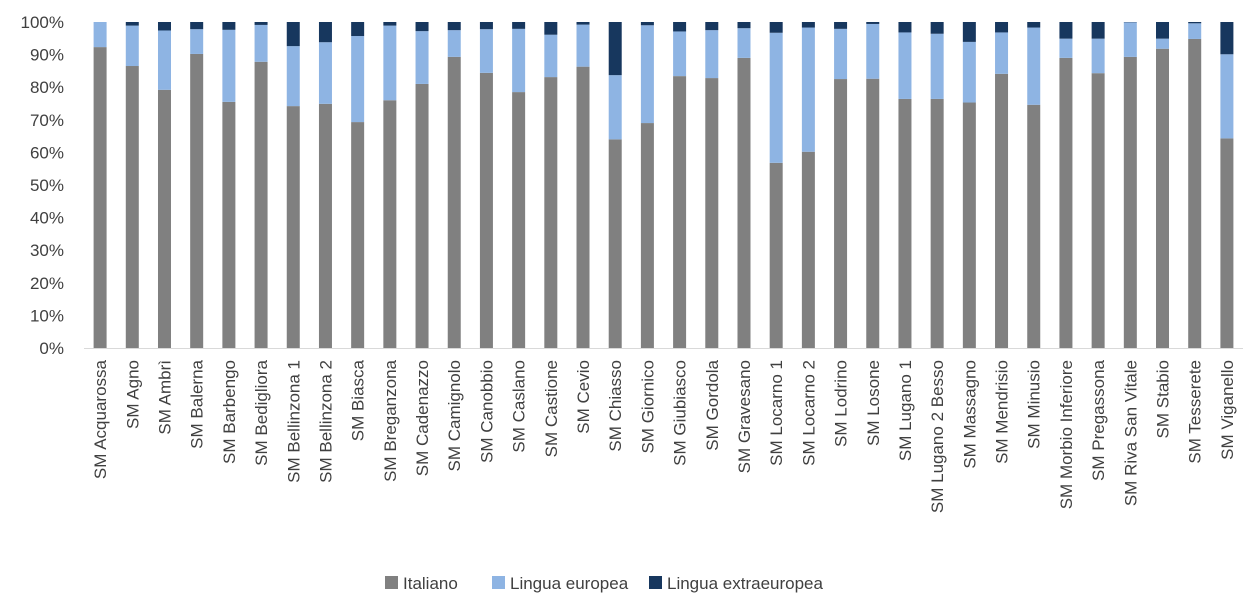 This screenshot has width=1243, height=611. I want to click on y-tick-label: 40%, so click(47, 218).